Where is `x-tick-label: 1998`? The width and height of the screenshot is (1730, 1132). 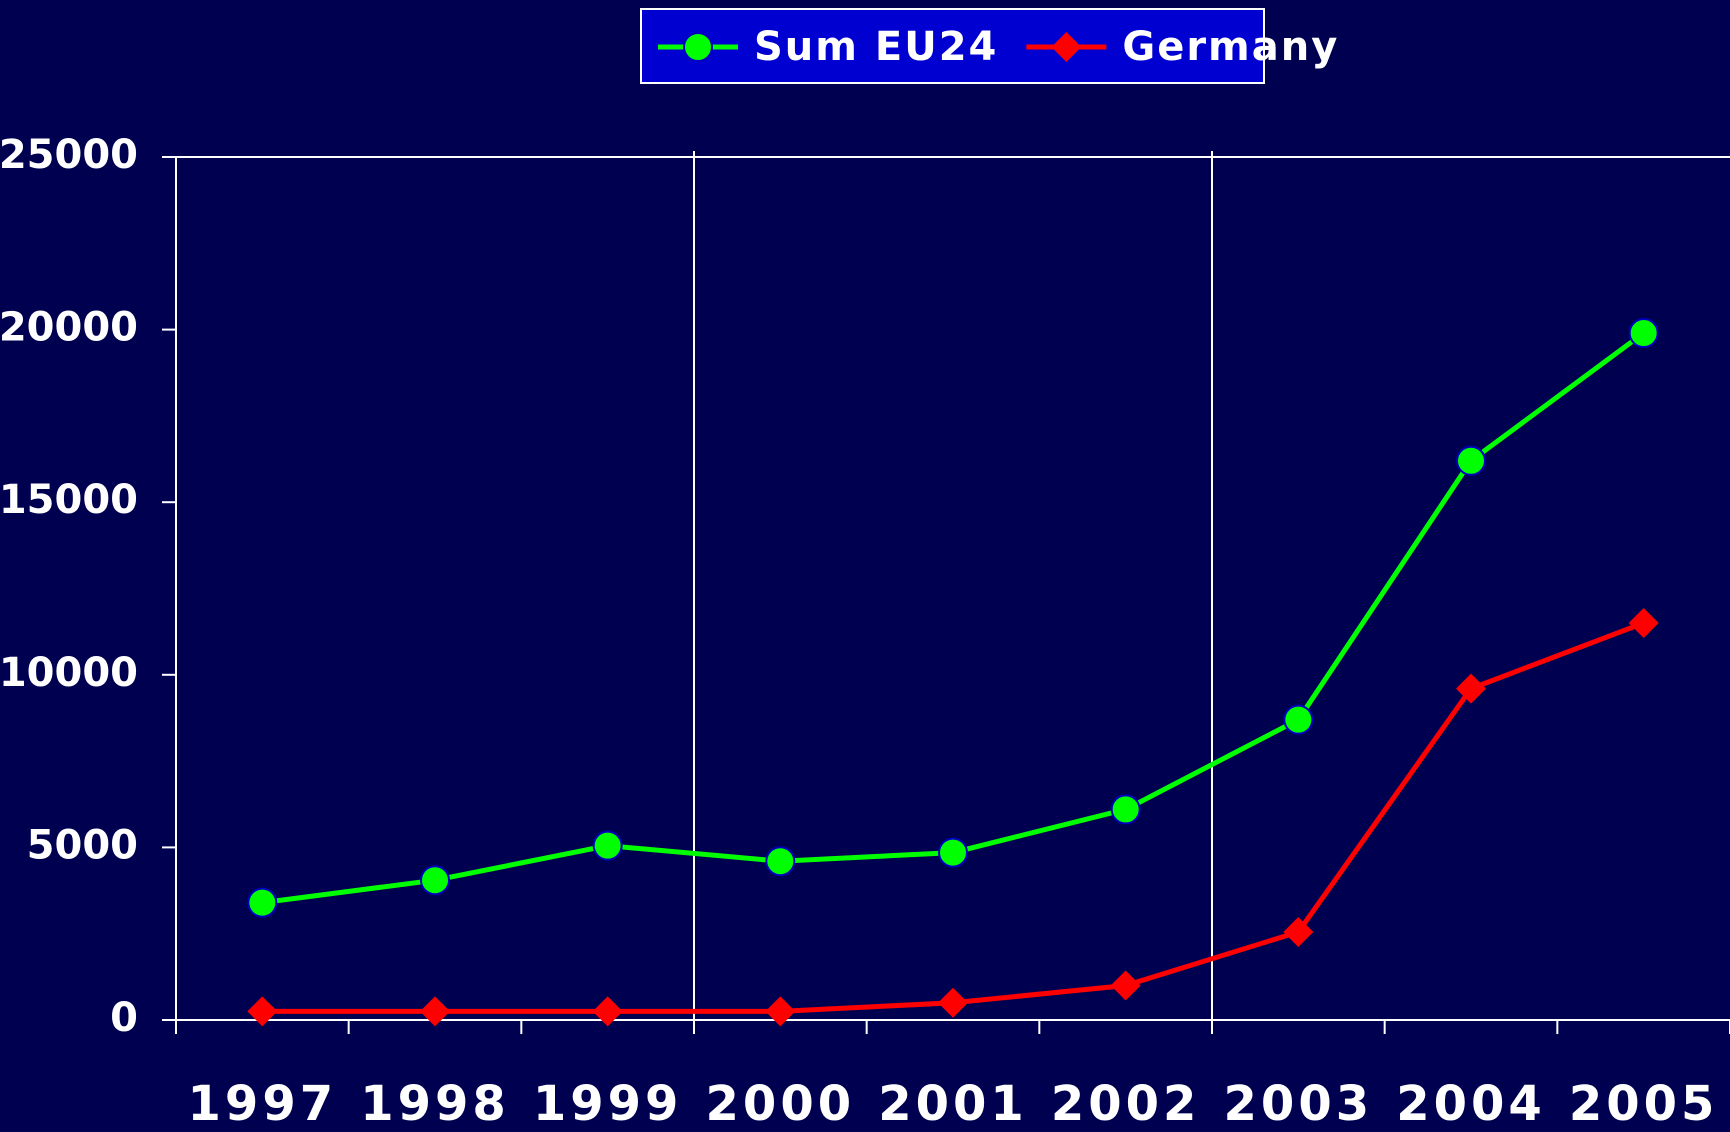
x-tick-label: 1998 is located at coordinates (435, 1104).